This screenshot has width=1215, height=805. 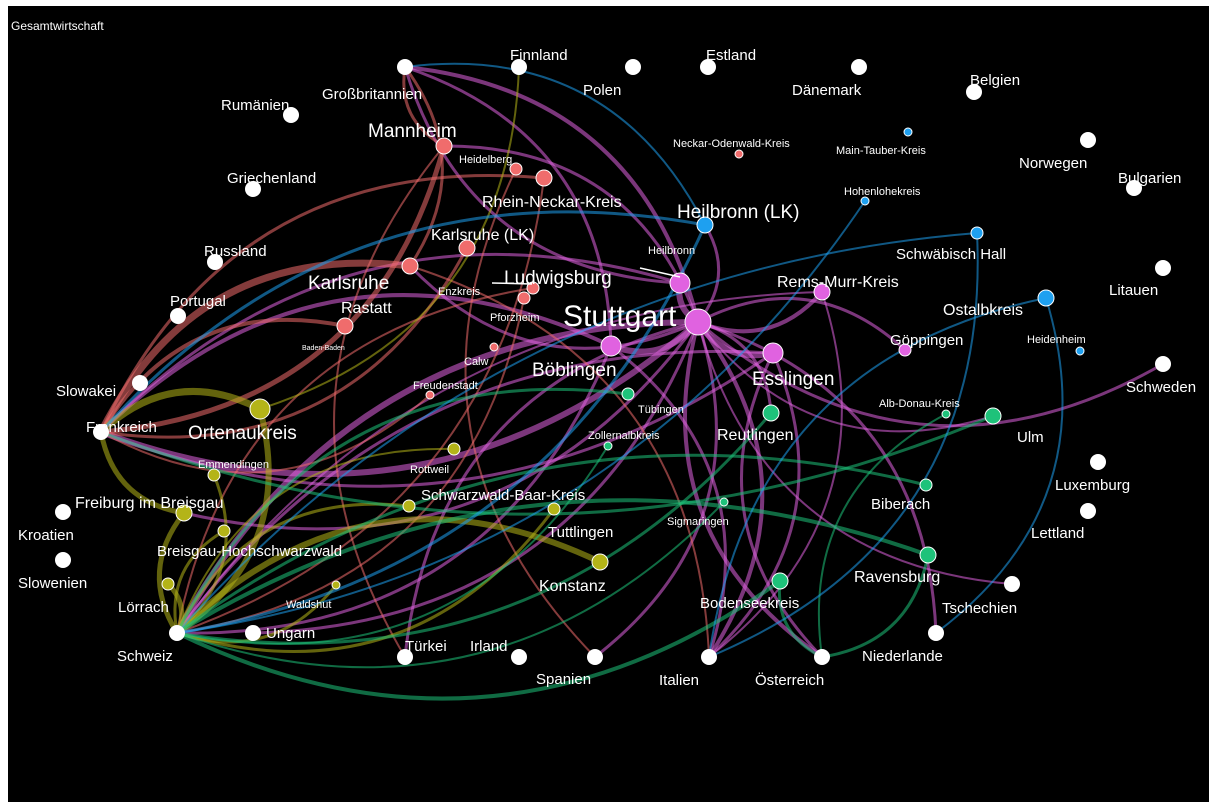 I want to click on node-ludwigsburg, so click(x=680, y=283).